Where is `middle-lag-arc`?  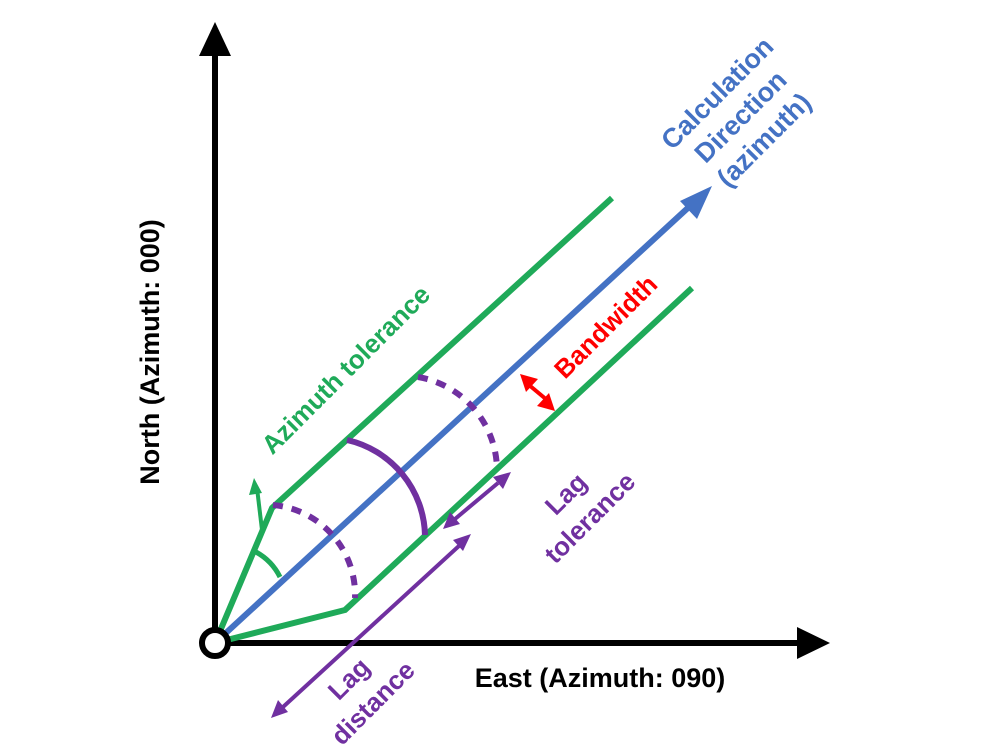 middle-lag-arc is located at coordinates (387, 486).